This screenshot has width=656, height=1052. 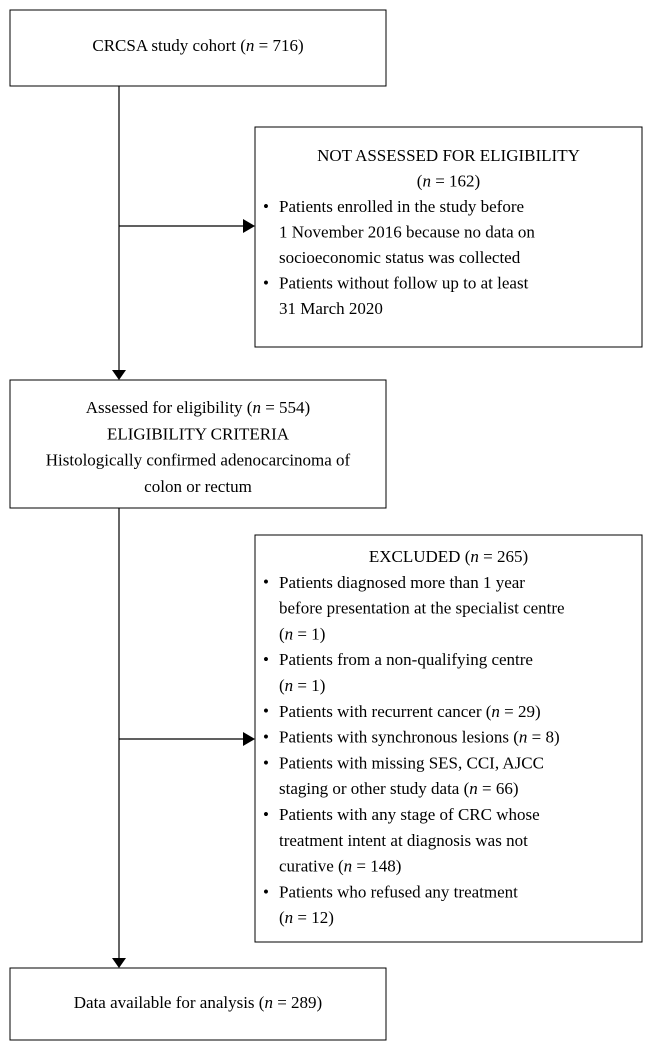 I want to click on text-line: Patients with missing SES, CCI, AJCC, so click(x=411, y=762).